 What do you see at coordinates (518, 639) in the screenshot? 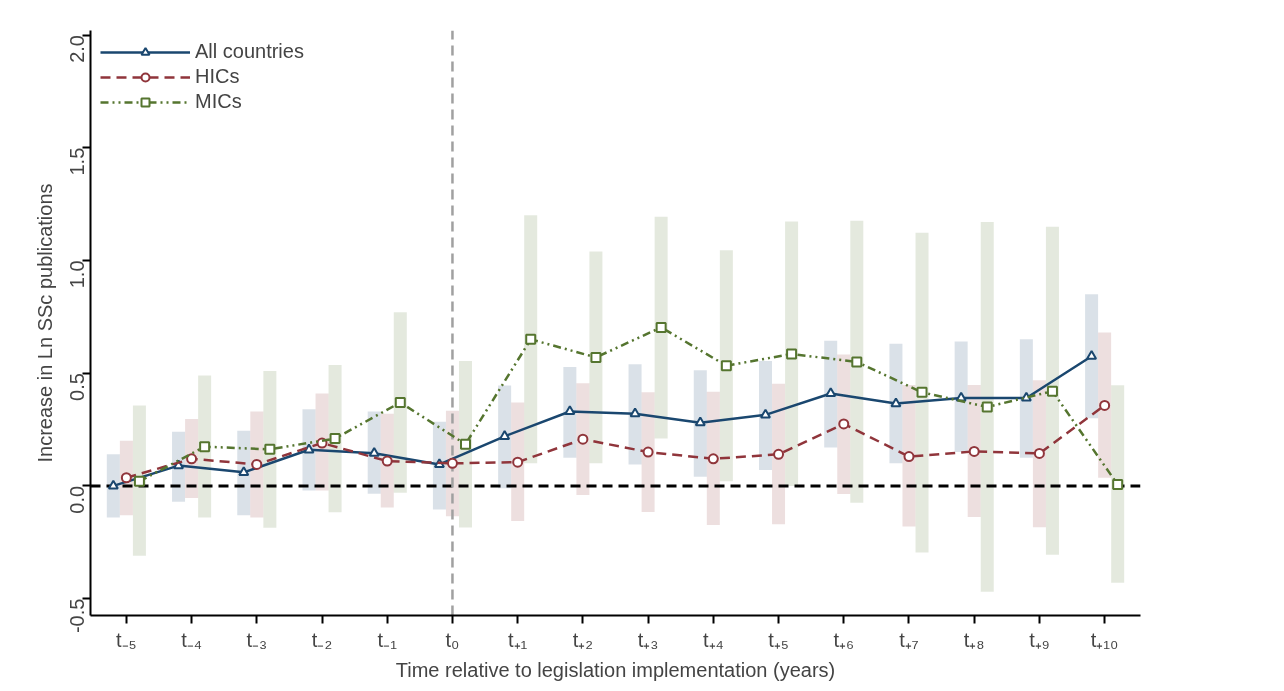
I see `x-tick-label: t₊₁` at bounding box center [518, 639].